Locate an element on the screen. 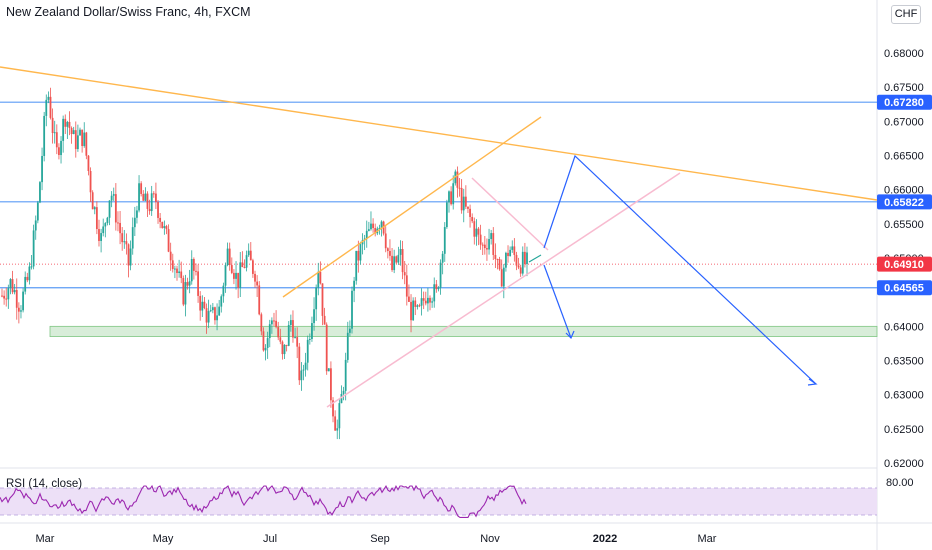  time-tick-label: Jul is located at coordinates (270, 539).